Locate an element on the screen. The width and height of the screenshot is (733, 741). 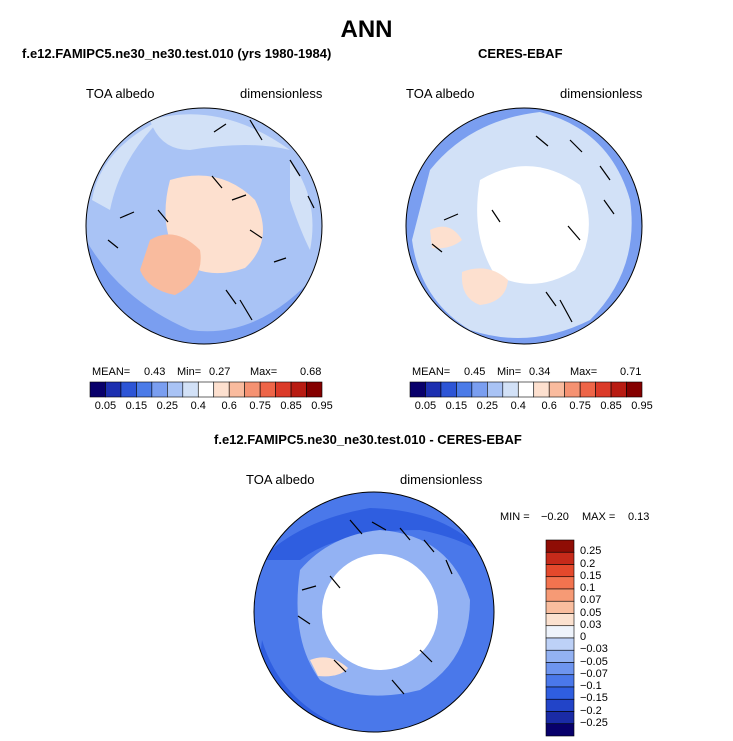
model-max-label: Max= is located at coordinates (264, 372).